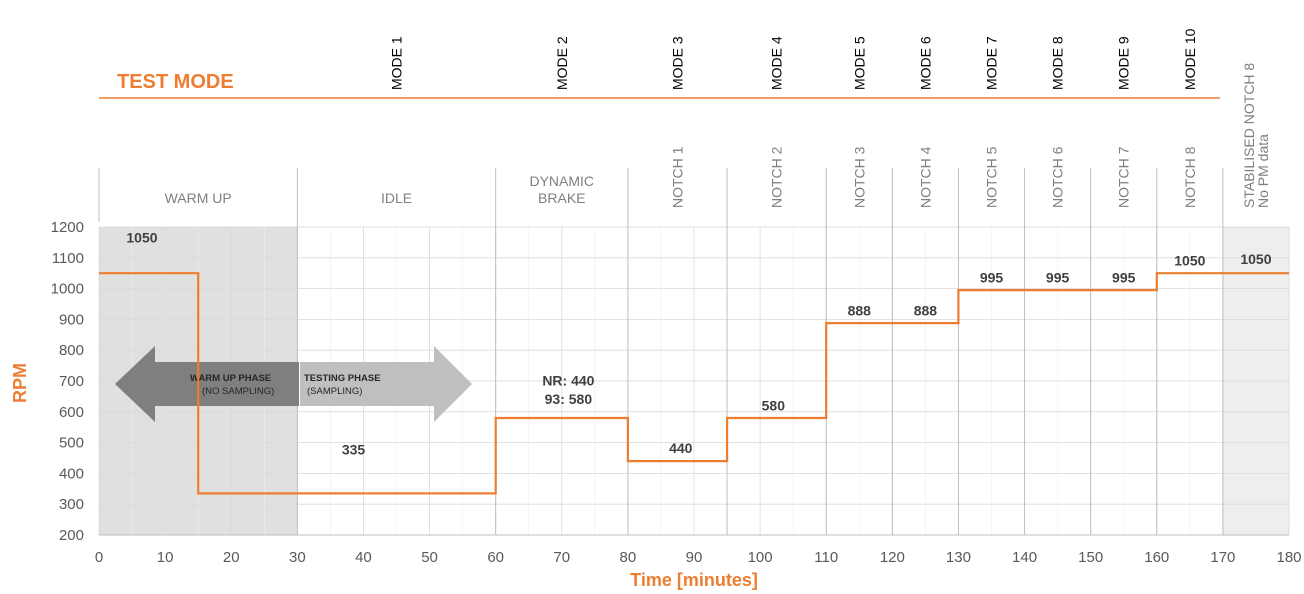 This screenshot has width=1304, height=594. I want to click on x-tick-label: 180, so click(1288, 557).